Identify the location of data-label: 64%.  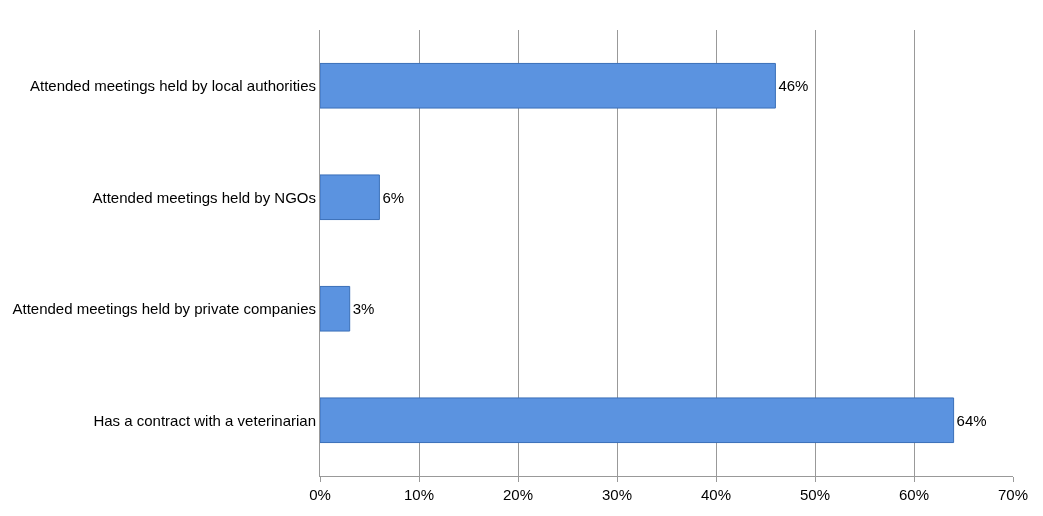
(971, 420).